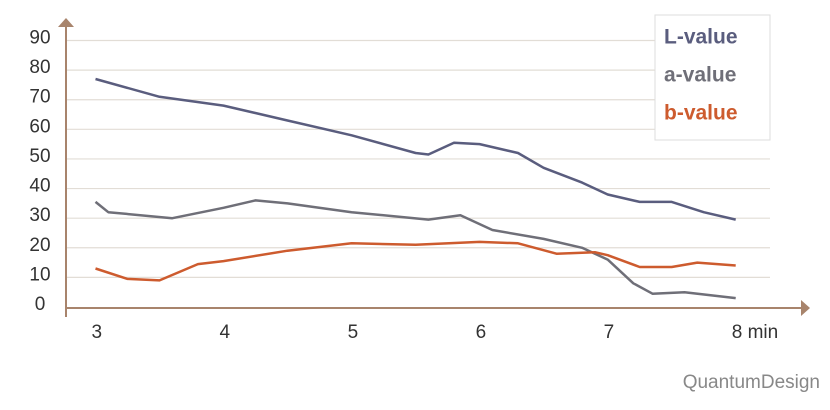 The image size is (830, 410). Describe the element at coordinates (701, 113) in the screenshot. I see `legend-label: b-value` at that location.